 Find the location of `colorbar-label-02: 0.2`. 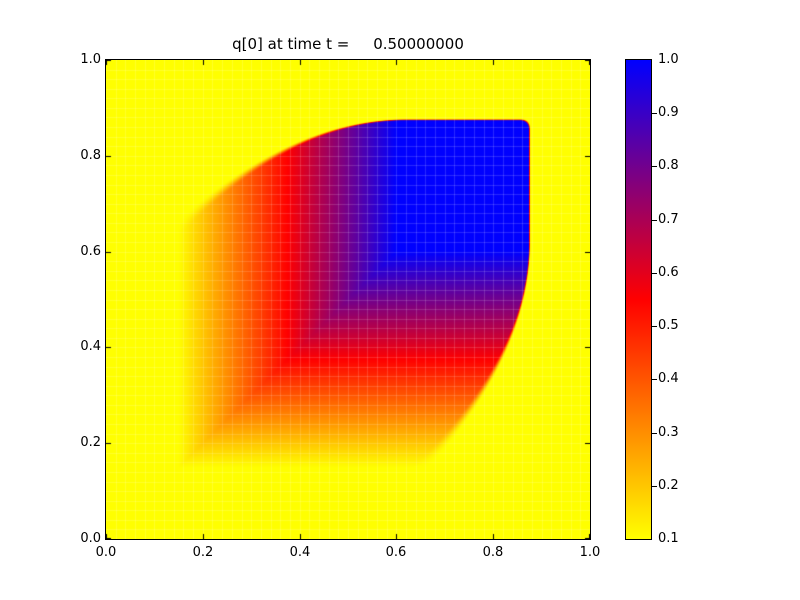

colorbar-label-02: 0.2 is located at coordinates (668, 485).